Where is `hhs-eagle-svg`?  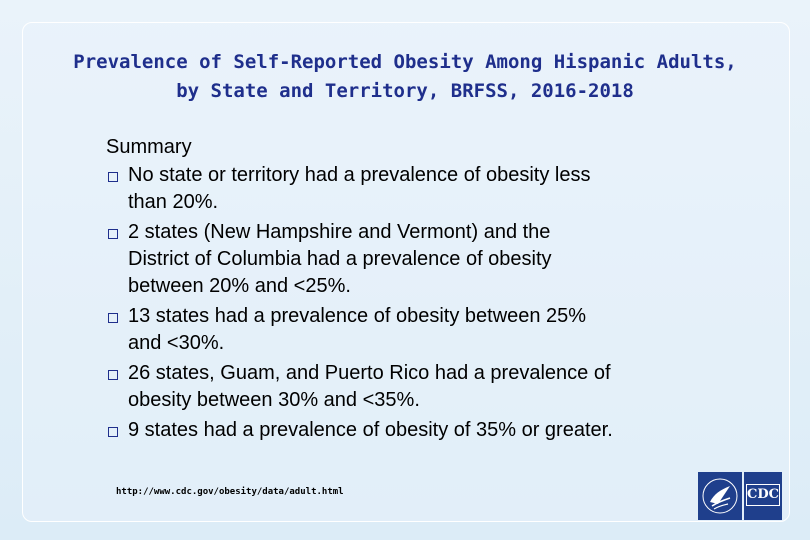 hhs-eagle-svg is located at coordinates (720, 496).